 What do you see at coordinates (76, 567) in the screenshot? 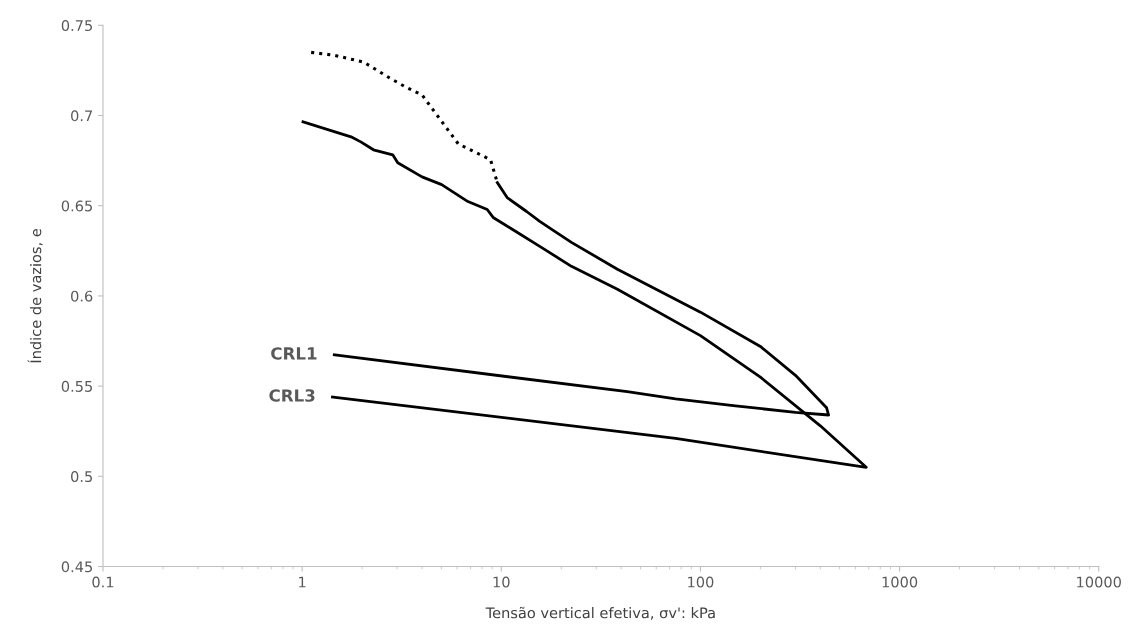
I see `y-tick-label: 0.45` at bounding box center [76, 567].